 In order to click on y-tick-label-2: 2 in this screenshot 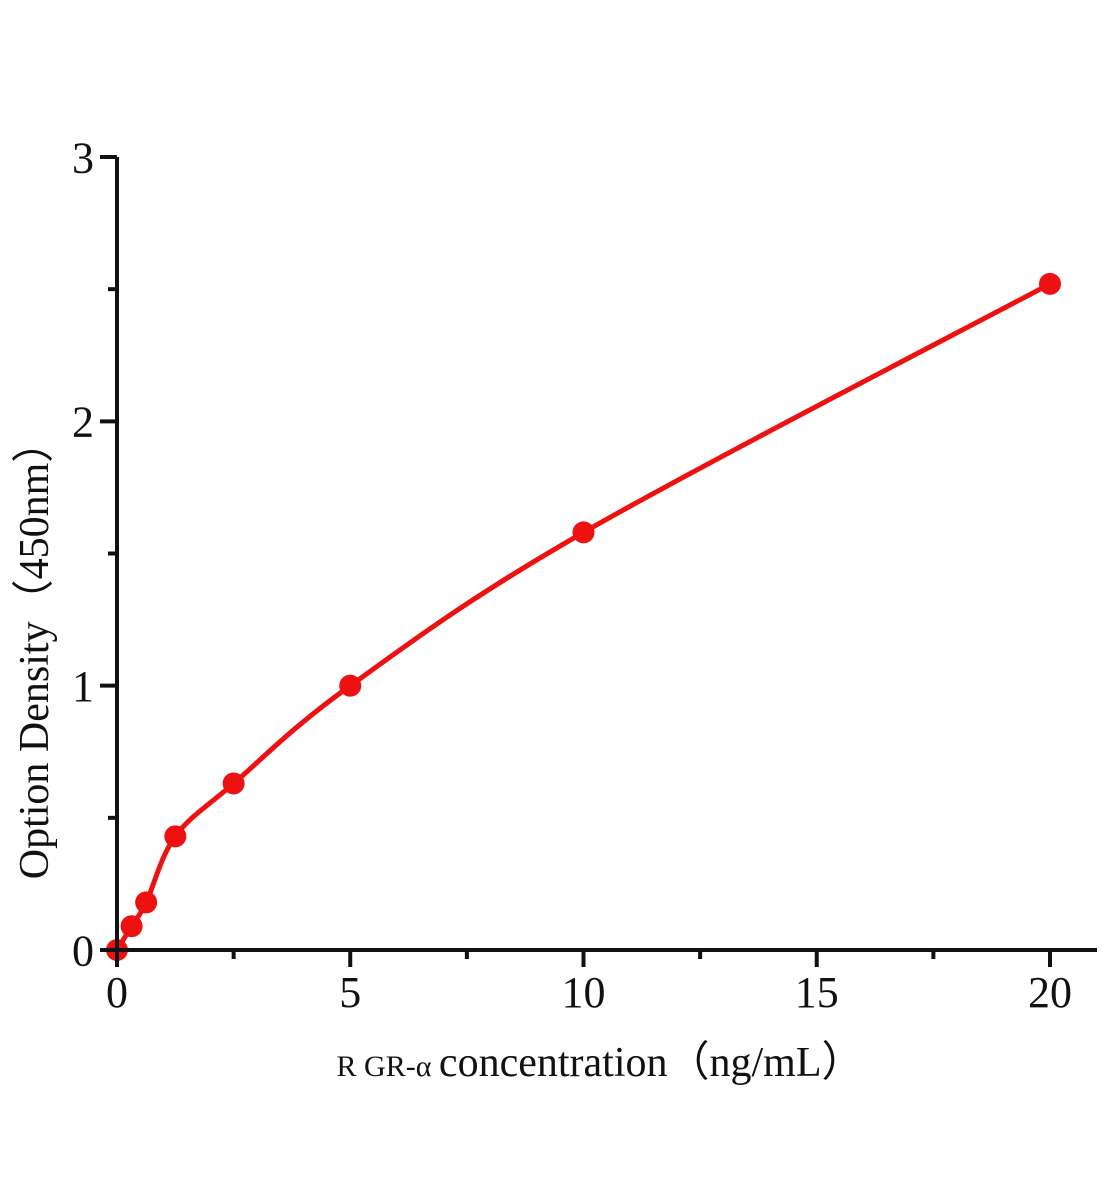, I will do `click(83, 422)`.